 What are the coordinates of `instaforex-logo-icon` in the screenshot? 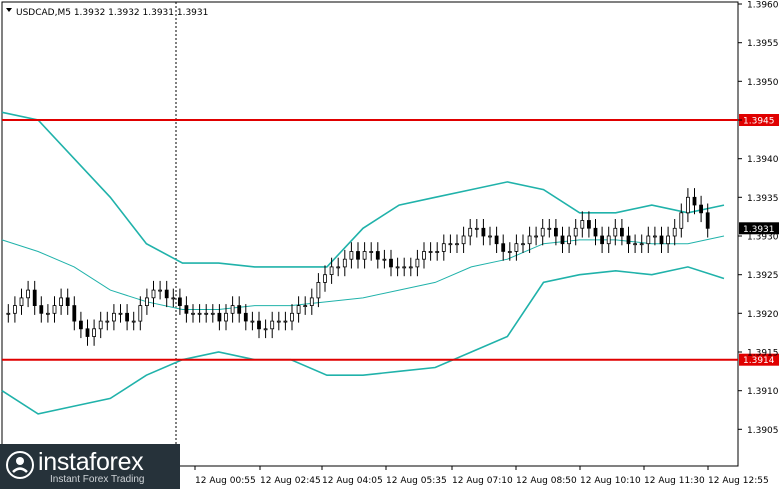 It's located at (20, 465).